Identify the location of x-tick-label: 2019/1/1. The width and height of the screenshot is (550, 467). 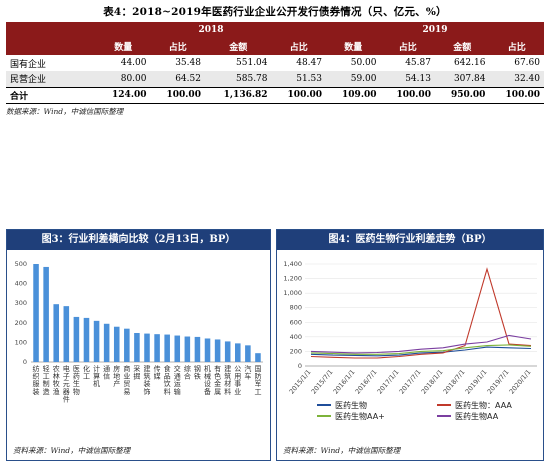
(476, 382).